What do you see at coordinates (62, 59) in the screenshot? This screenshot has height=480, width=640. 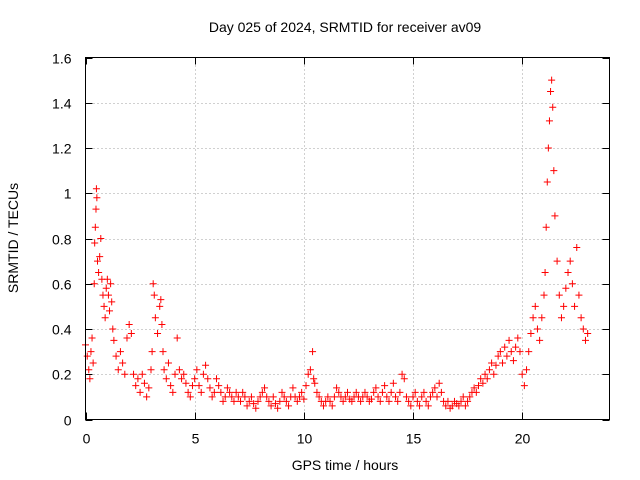 I see `y-tick-label: 1.6` at bounding box center [62, 59].